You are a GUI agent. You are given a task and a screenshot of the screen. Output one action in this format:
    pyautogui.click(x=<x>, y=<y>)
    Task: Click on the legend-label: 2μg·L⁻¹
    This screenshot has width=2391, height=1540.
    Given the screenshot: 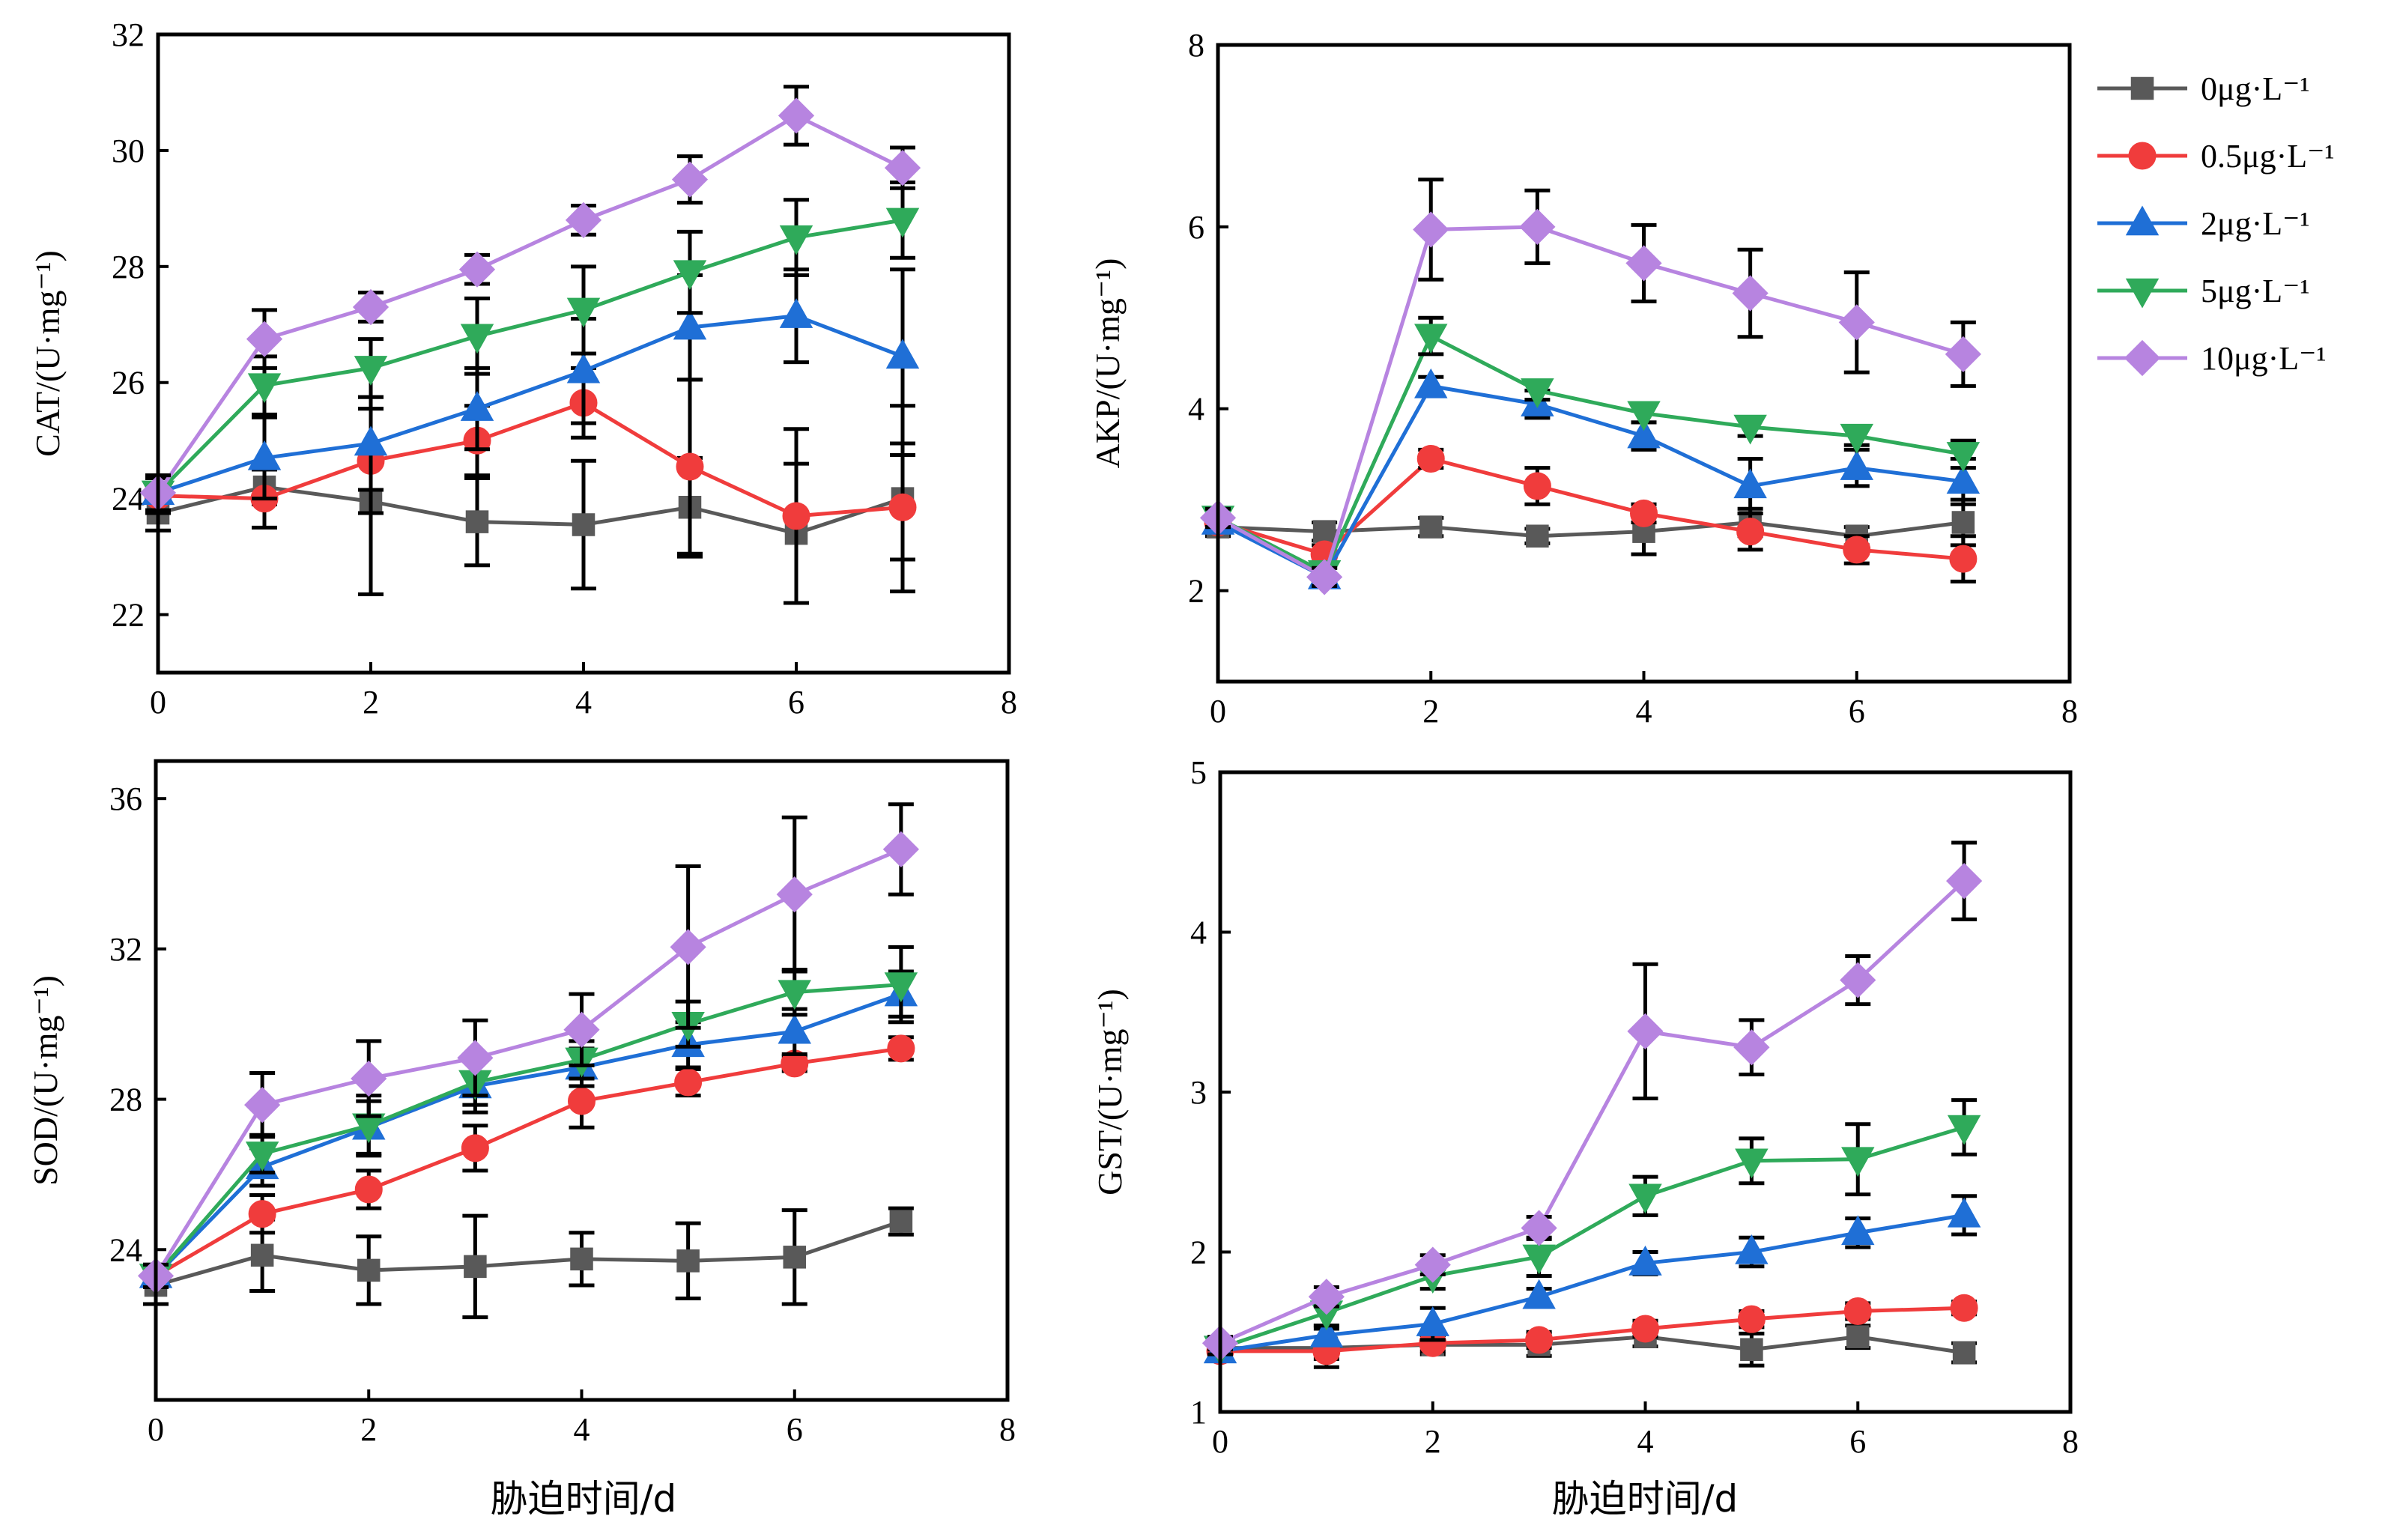 What is the action you would take?
    pyautogui.click(x=2256, y=224)
    